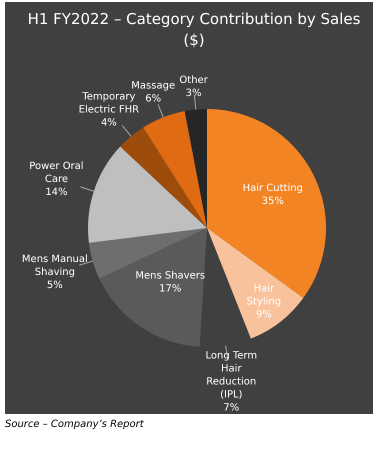 The image size is (380, 449). What do you see at coordinates (194, 29) in the screenshot?
I see `chart-title: H1 FY2022 – Category Contribution by Sales ($)` at bounding box center [194, 29].